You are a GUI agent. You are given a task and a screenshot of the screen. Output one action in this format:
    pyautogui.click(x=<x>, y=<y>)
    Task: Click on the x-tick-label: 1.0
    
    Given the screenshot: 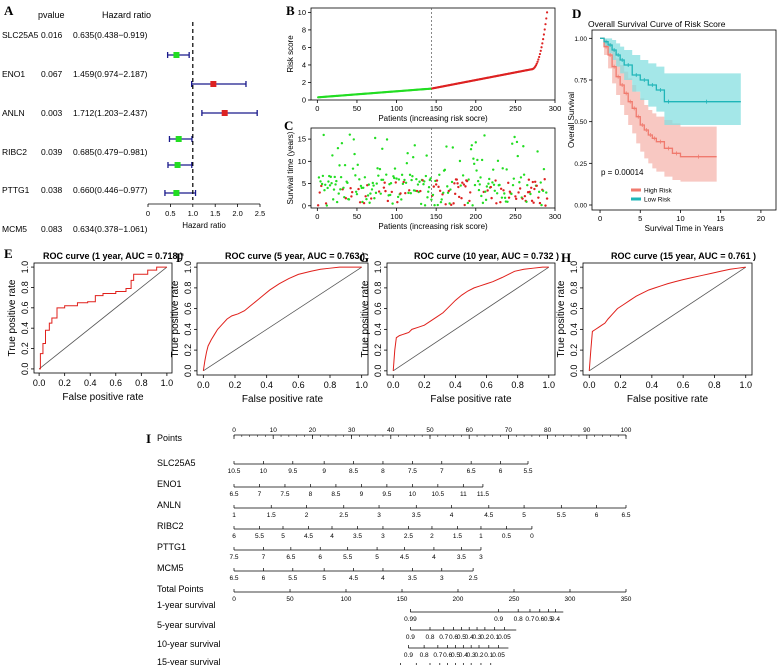 What is the action you would take?
    pyautogui.click(x=745, y=385)
    